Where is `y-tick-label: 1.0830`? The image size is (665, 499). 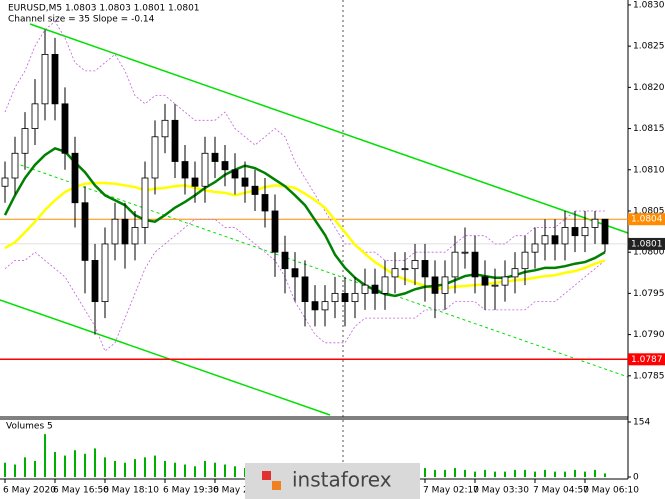
y-tick-label: 1.0830 is located at coordinates (649, 5).